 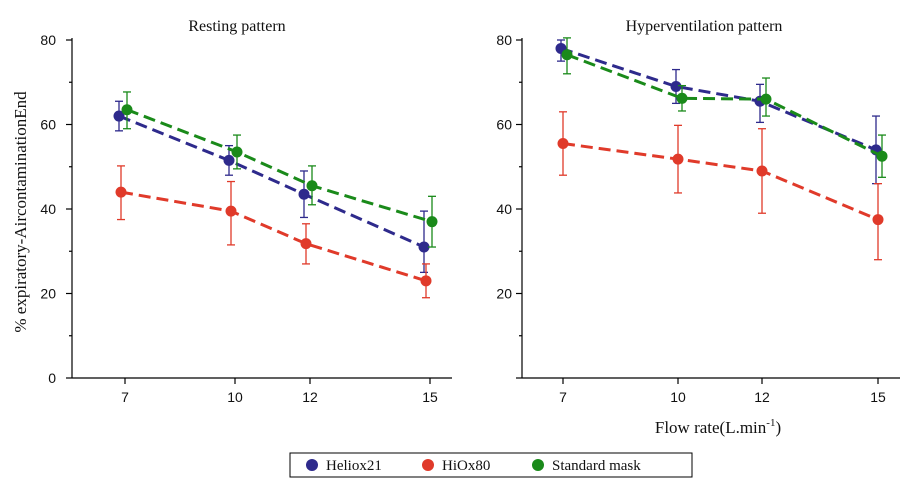 I want to click on legend-label-heliox21: Heliox21, so click(x=354, y=466).